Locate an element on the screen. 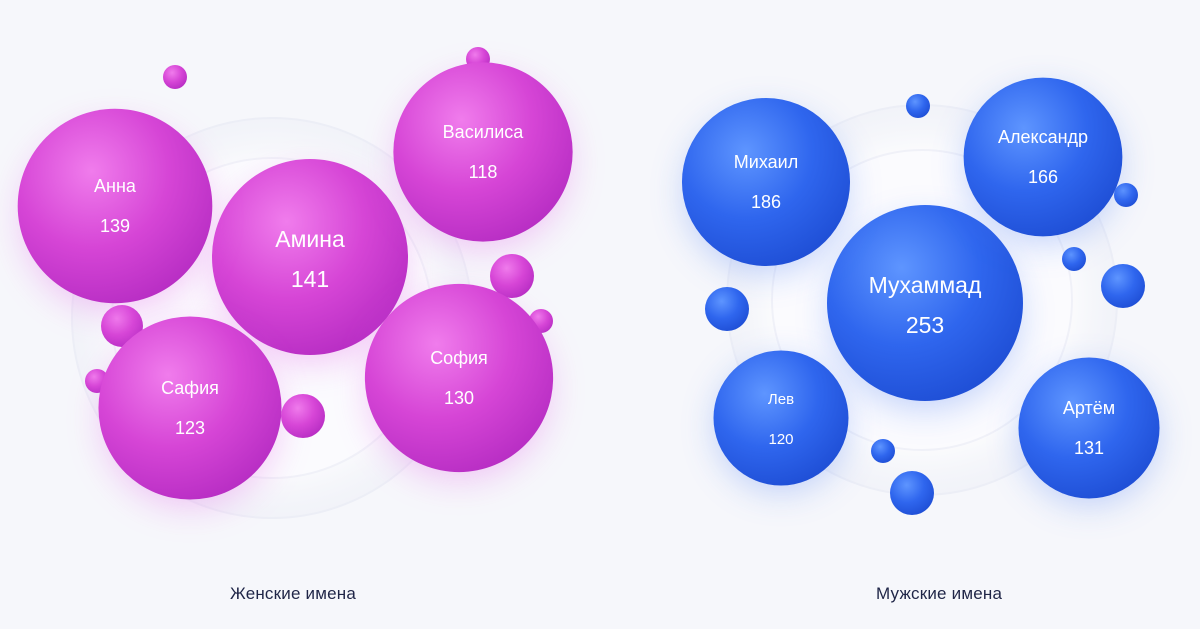 The width and height of the screenshot is (1200, 629). bubble-value-label: 120 is located at coordinates (780, 439).